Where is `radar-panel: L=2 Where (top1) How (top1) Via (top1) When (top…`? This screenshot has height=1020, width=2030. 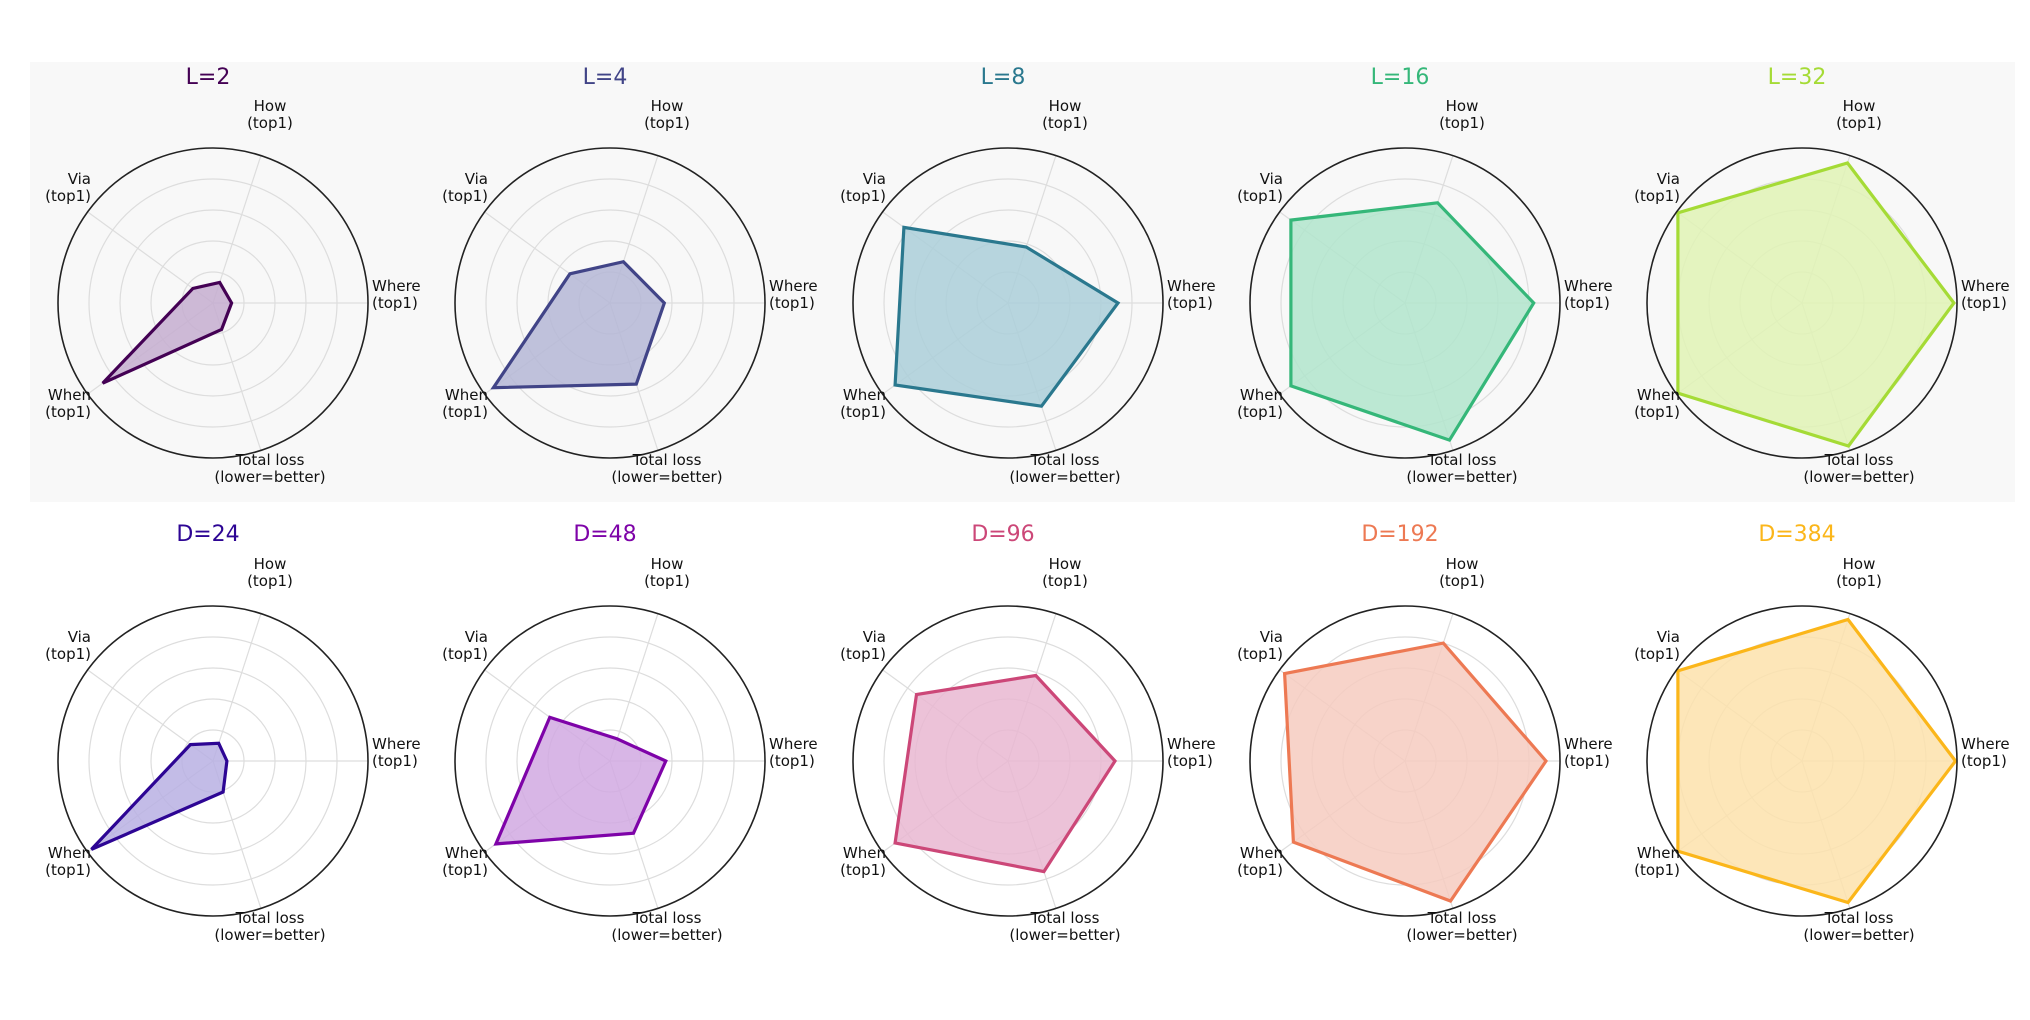 radar-panel: L=2 Where (top1) How (top1) Via (top1) When (top… is located at coordinates (232, 275).